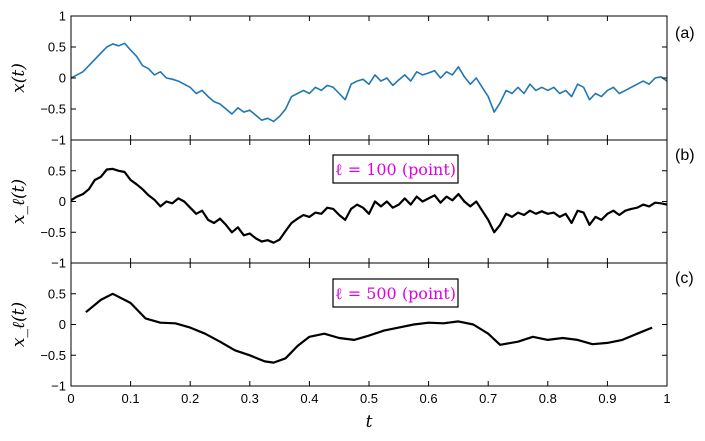  Describe the element at coordinates (684, 278) in the screenshot. I see `panel-label: (c)` at that location.